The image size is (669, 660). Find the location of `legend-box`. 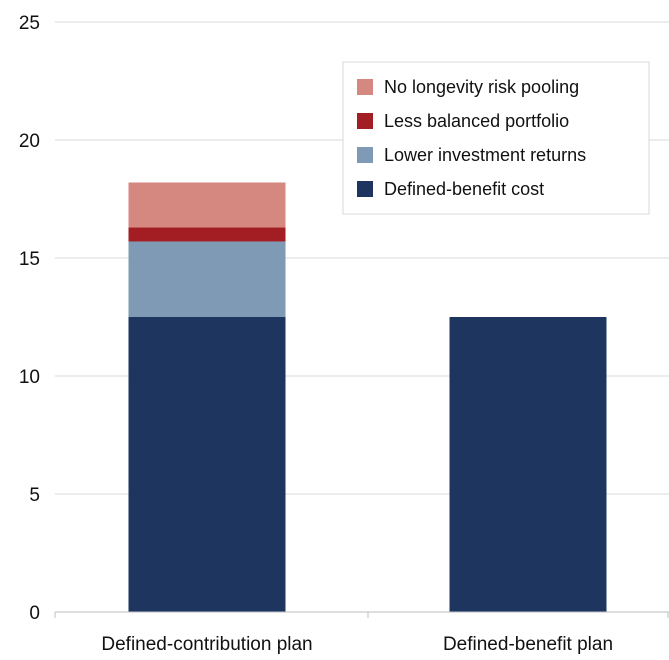

legend-box is located at coordinates (496, 138).